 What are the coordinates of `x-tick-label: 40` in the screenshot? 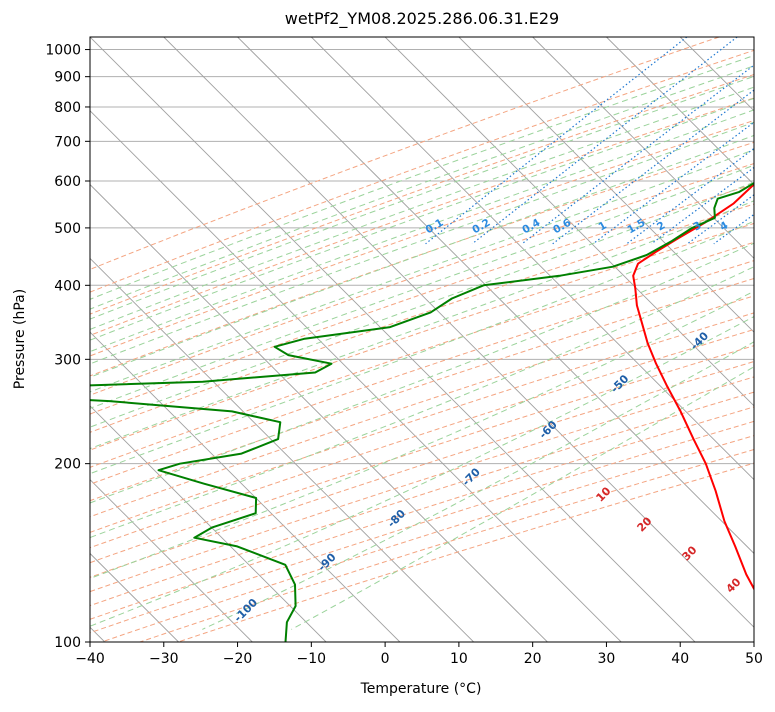 It's located at (680, 659).